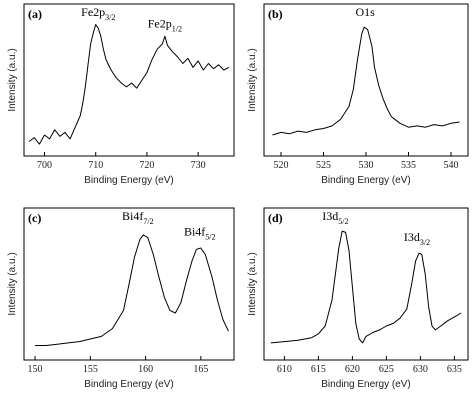 Image resolution: width=474 pixels, height=402 pixels. Describe the element at coordinates (146, 165) in the screenshot. I see `x-tick-label: 720` at that location.